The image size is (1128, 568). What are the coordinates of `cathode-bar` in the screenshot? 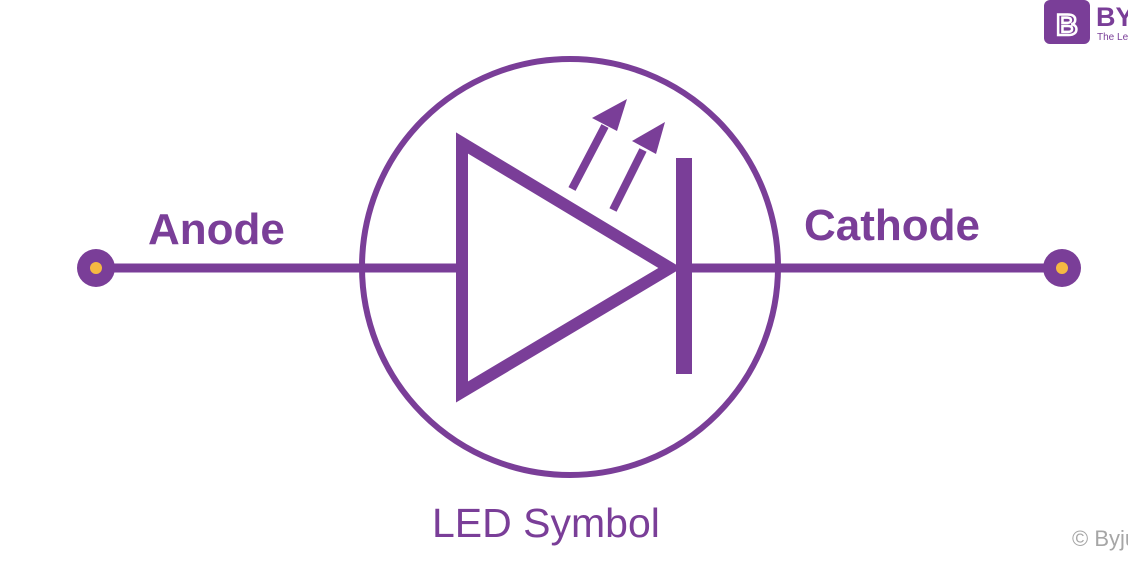 It's located at (684, 266).